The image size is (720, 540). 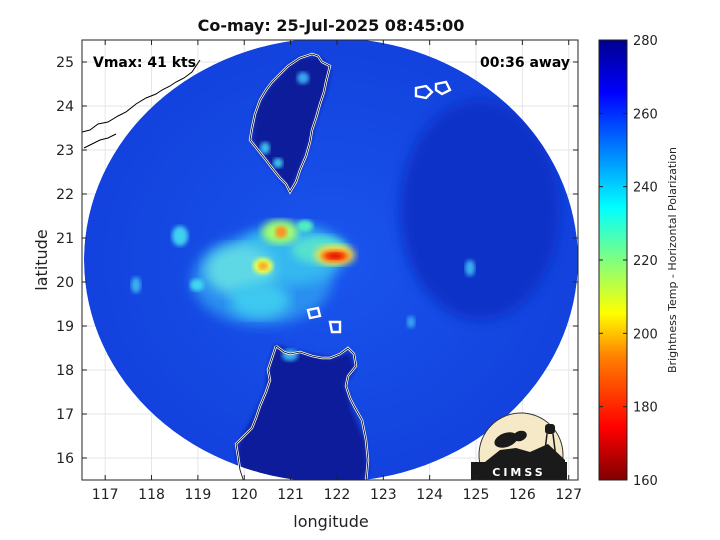 I want to click on colorbar-tick-label: 280, so click(x=645, y=41).